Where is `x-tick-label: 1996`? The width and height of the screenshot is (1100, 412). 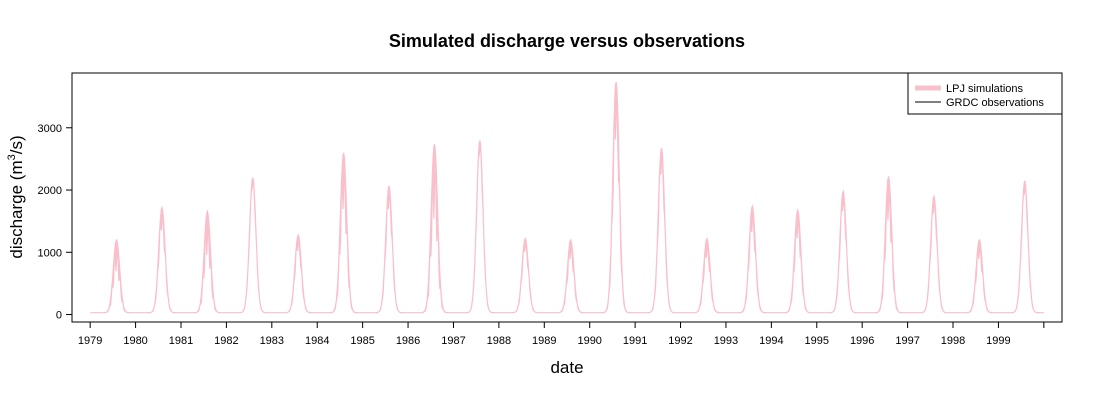
x-tick-label: 1996 is located at coordinates (862, 341).